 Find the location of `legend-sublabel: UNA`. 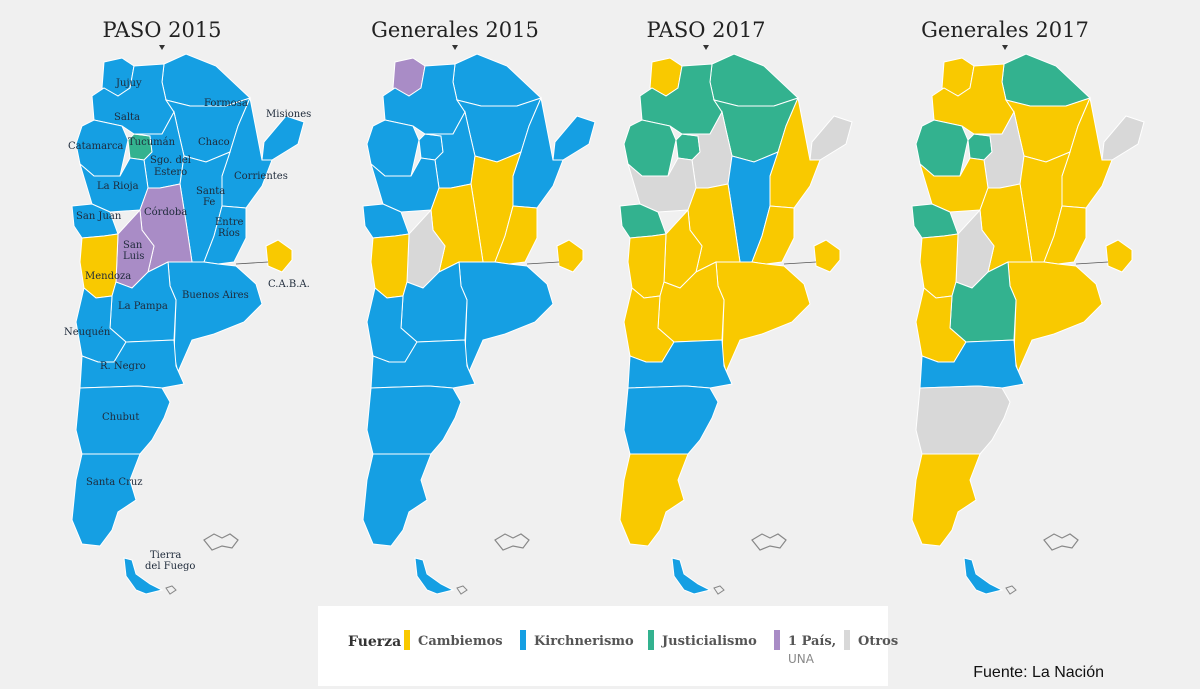

legend-sublabel: UNA is located at coordinates (801, 659).